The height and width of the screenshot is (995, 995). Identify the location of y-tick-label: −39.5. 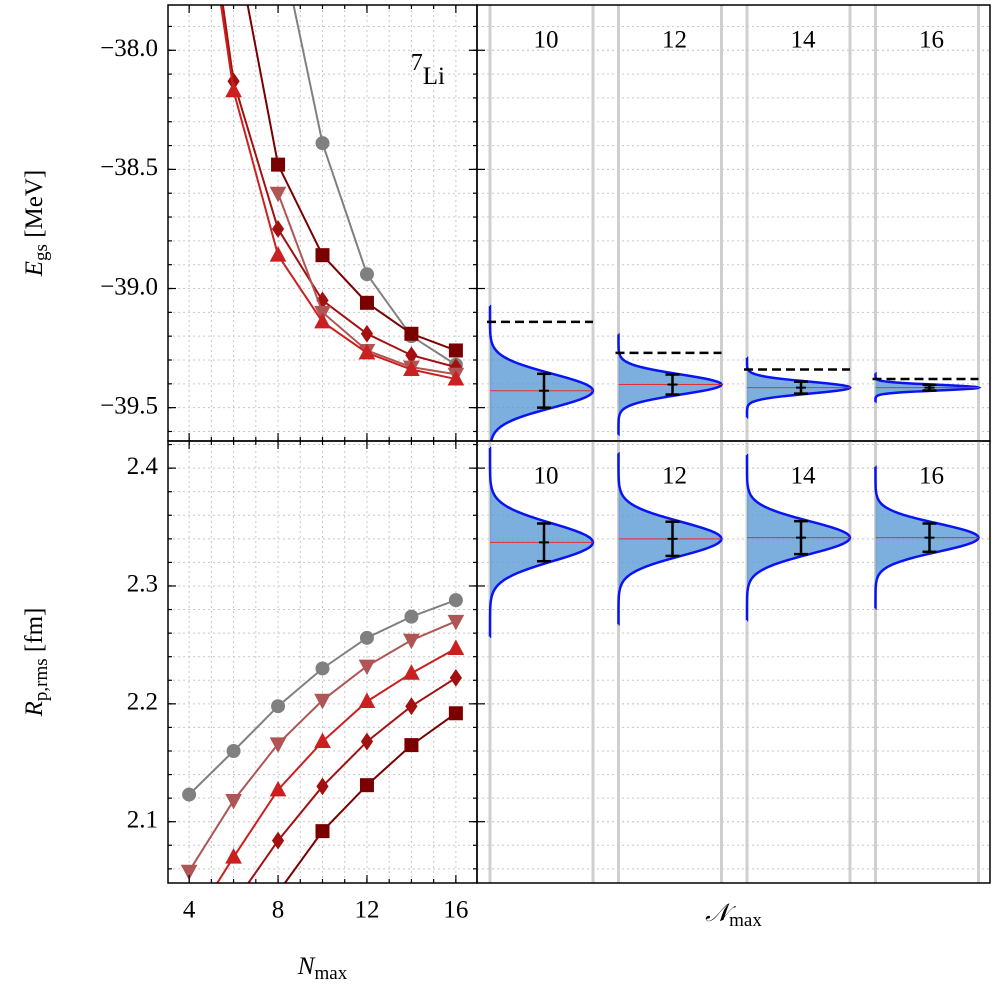
(129, 405).